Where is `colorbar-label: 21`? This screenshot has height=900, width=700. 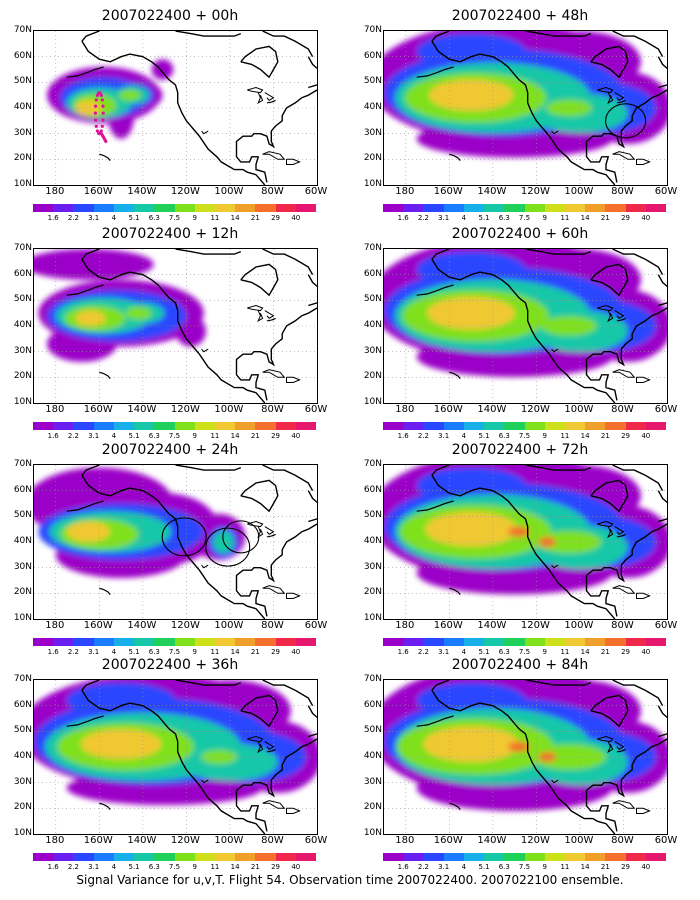
colorbar-label: 21 is located at coordinates (605, 218).